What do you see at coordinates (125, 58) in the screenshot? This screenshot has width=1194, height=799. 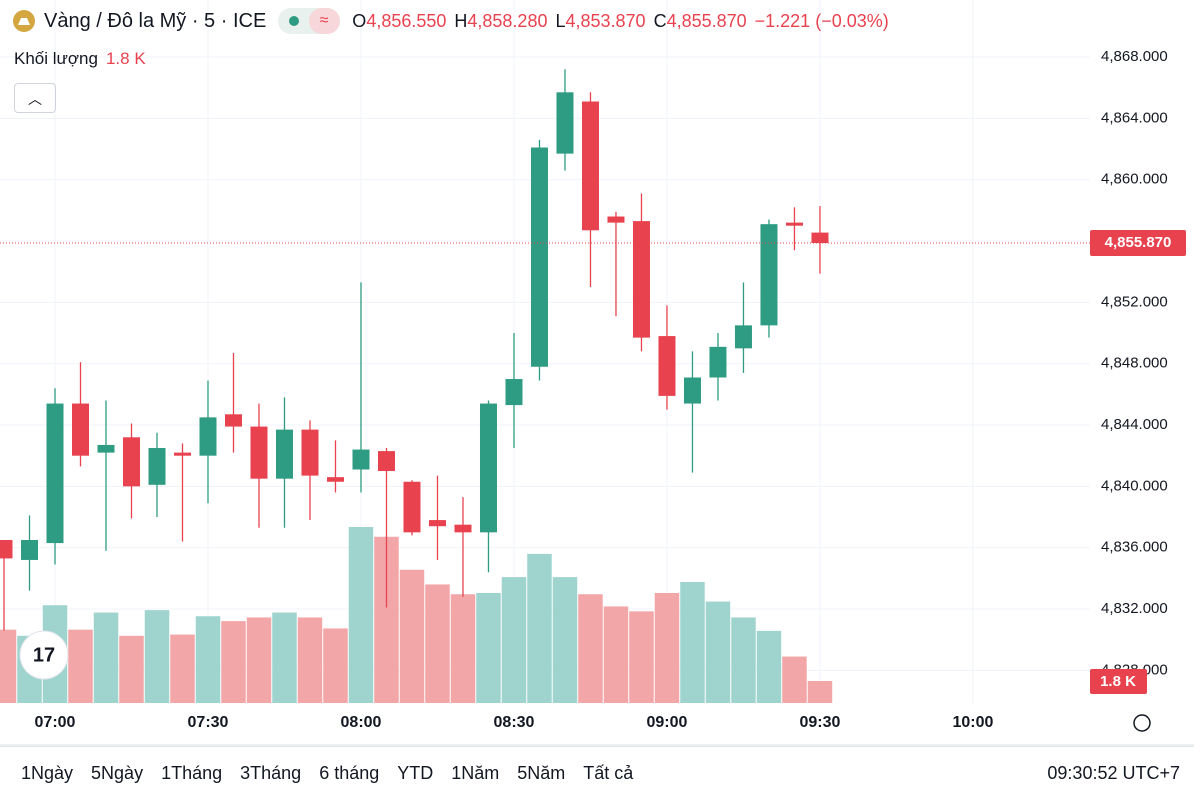 I see `volume-value: 1.8 K` at bounding box center [125, 58].